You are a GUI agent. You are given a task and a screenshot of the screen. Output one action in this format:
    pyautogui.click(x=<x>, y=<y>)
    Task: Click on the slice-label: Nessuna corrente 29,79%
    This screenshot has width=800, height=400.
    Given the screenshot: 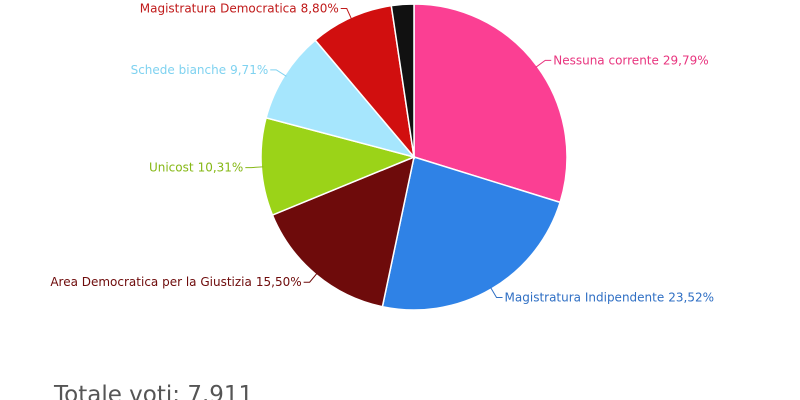 What is the action you would take?
    pyautogui.click(x=630, y=60)
    